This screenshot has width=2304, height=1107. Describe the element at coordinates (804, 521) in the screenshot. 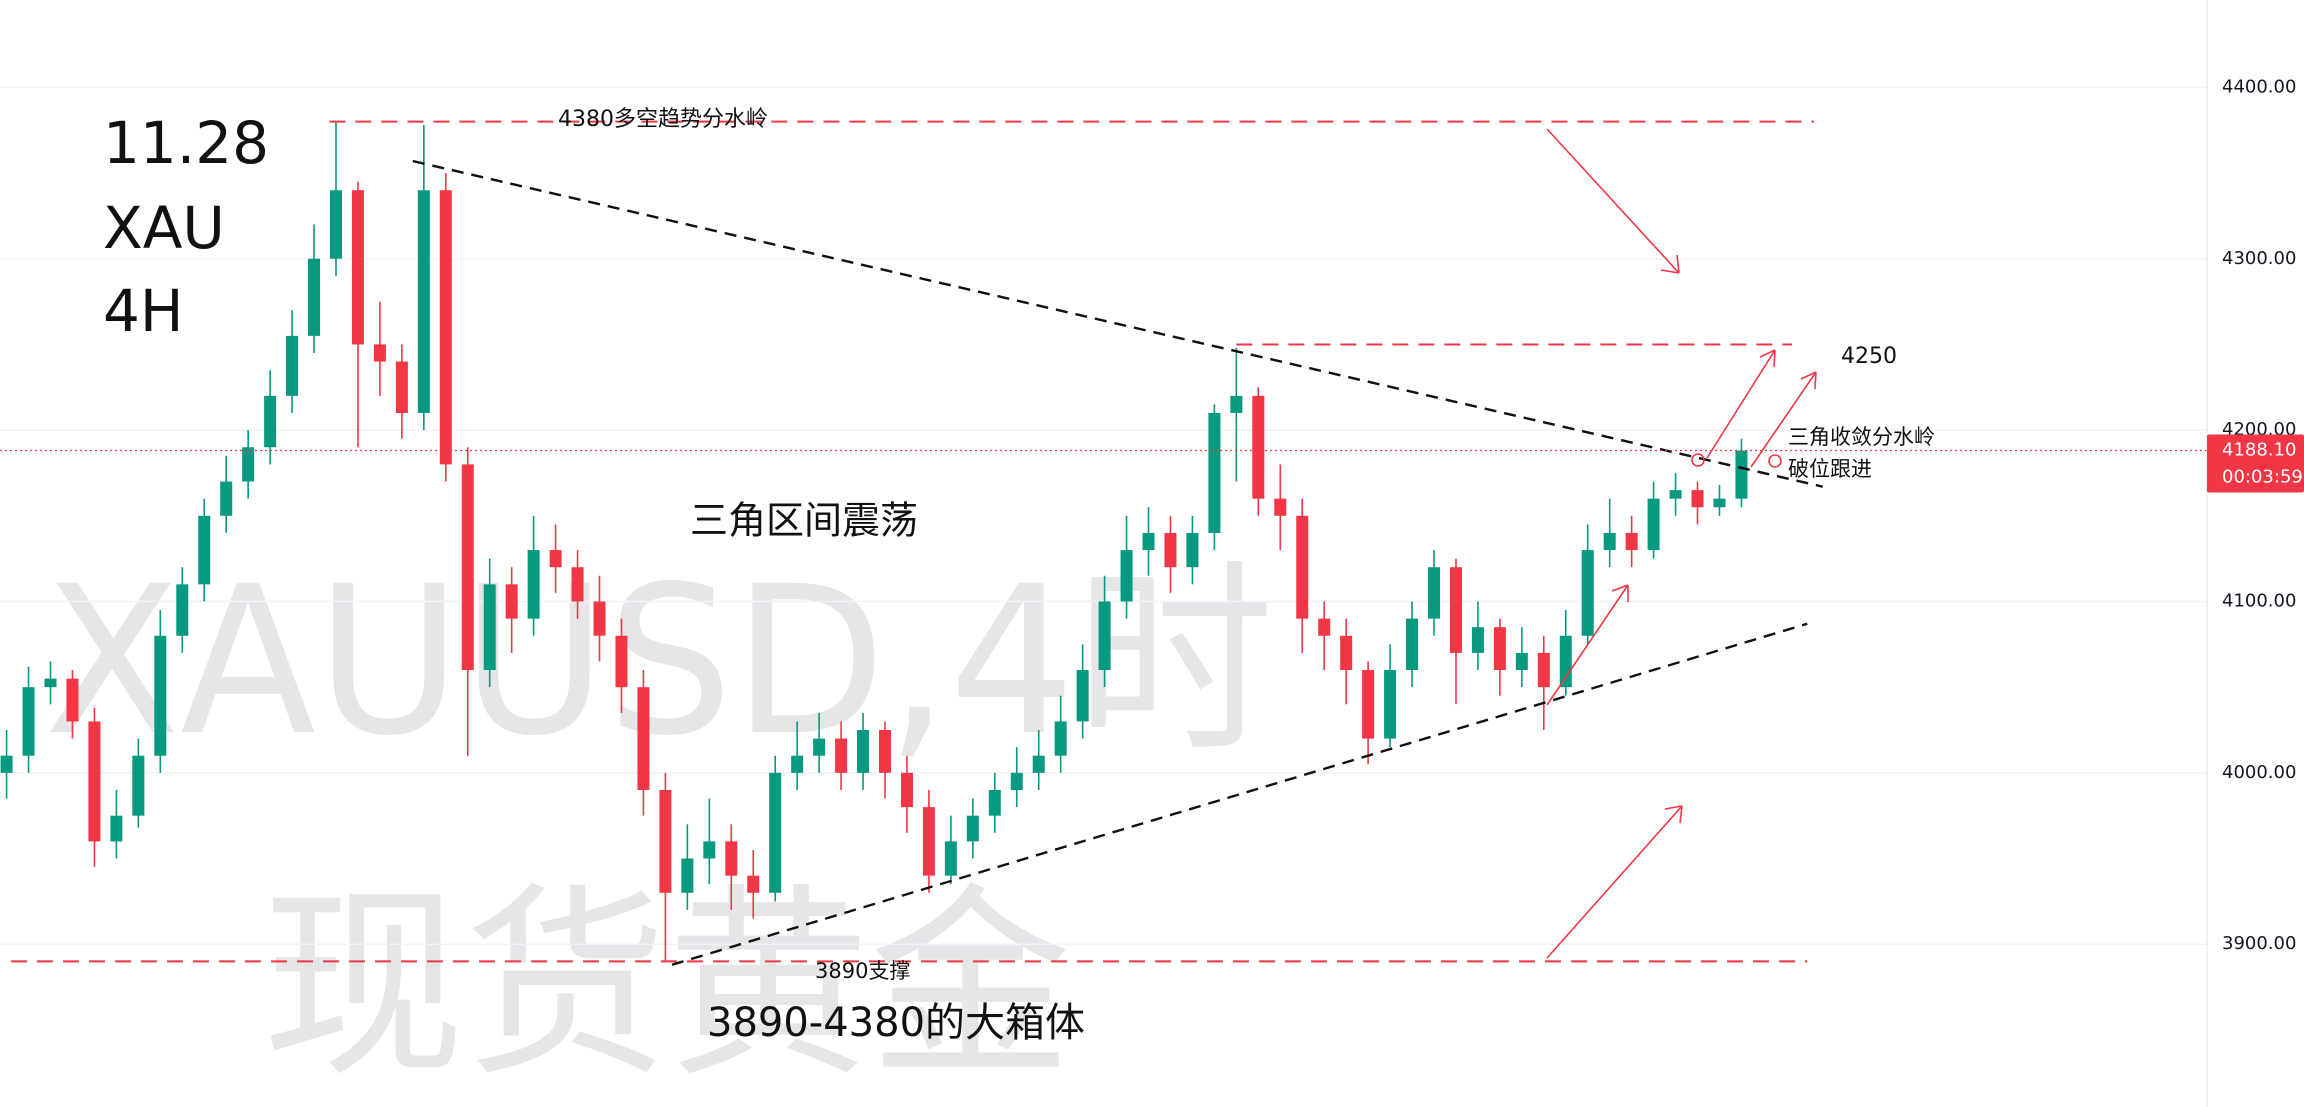

I see `annotation: 三角区间震荡` at that location.